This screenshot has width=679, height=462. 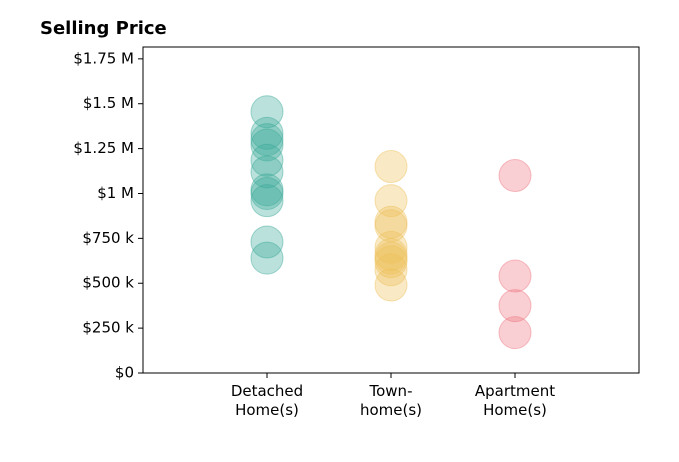 I want to click on y-tick-label: $500 k, so click(x=108, y=283).